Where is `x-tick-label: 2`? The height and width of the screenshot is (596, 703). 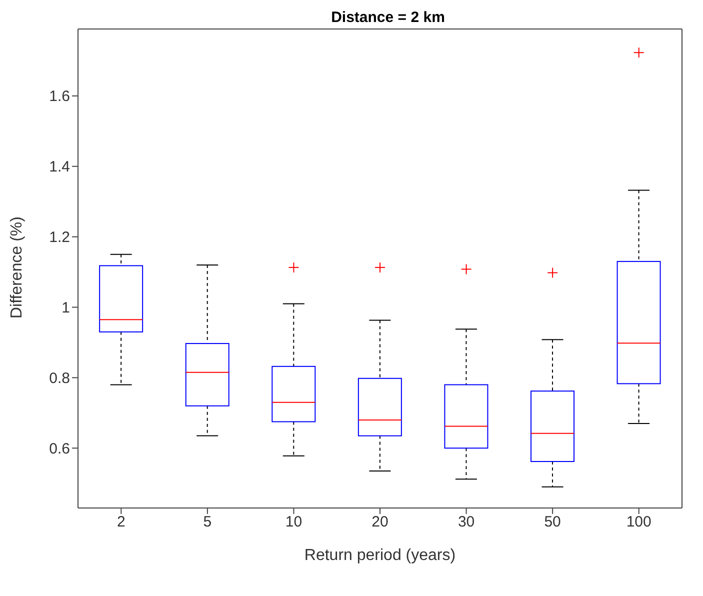 x-tick-label: 2 is located at coordinates (121, 522).